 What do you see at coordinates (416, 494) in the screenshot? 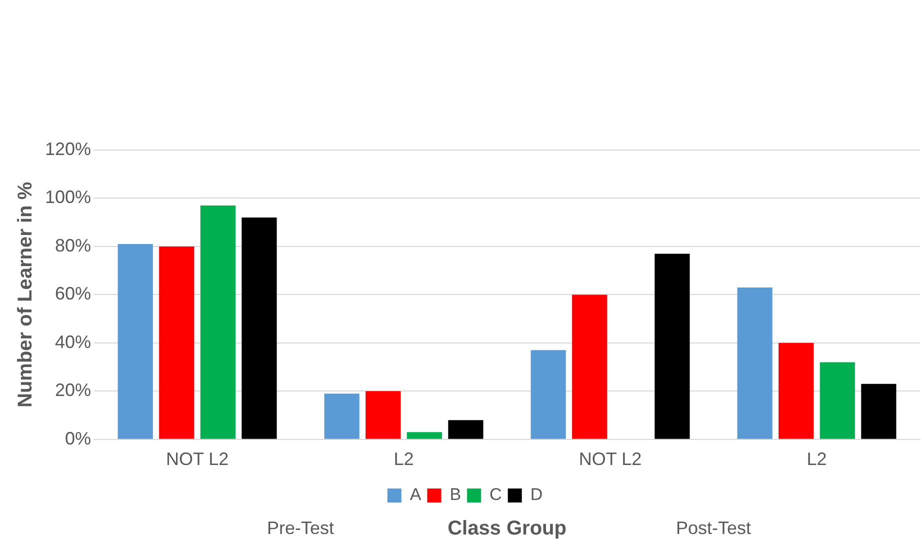
I see `legend-label: A` at bounding box center [416, 494].